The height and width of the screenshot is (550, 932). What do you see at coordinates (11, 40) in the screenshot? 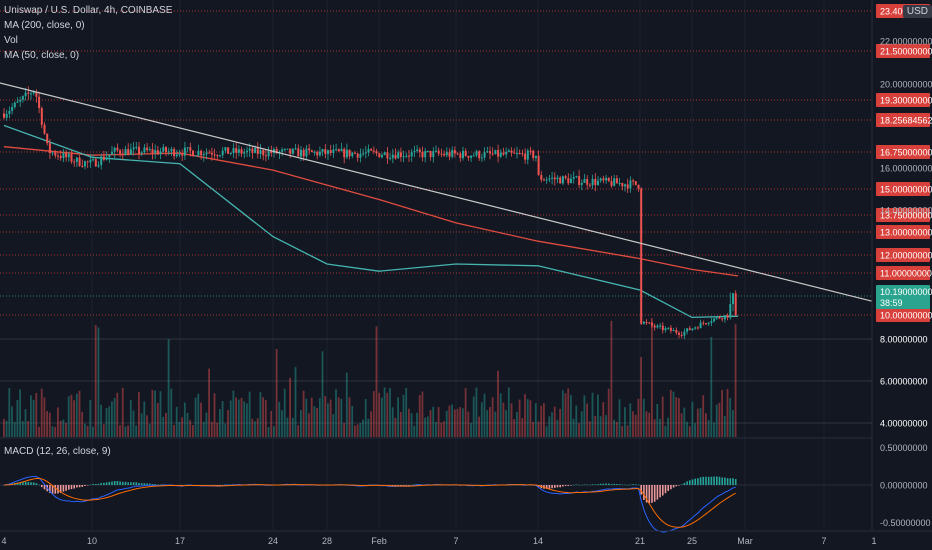
I see `vol-legend: Vol` at bounding box center [11, 40].